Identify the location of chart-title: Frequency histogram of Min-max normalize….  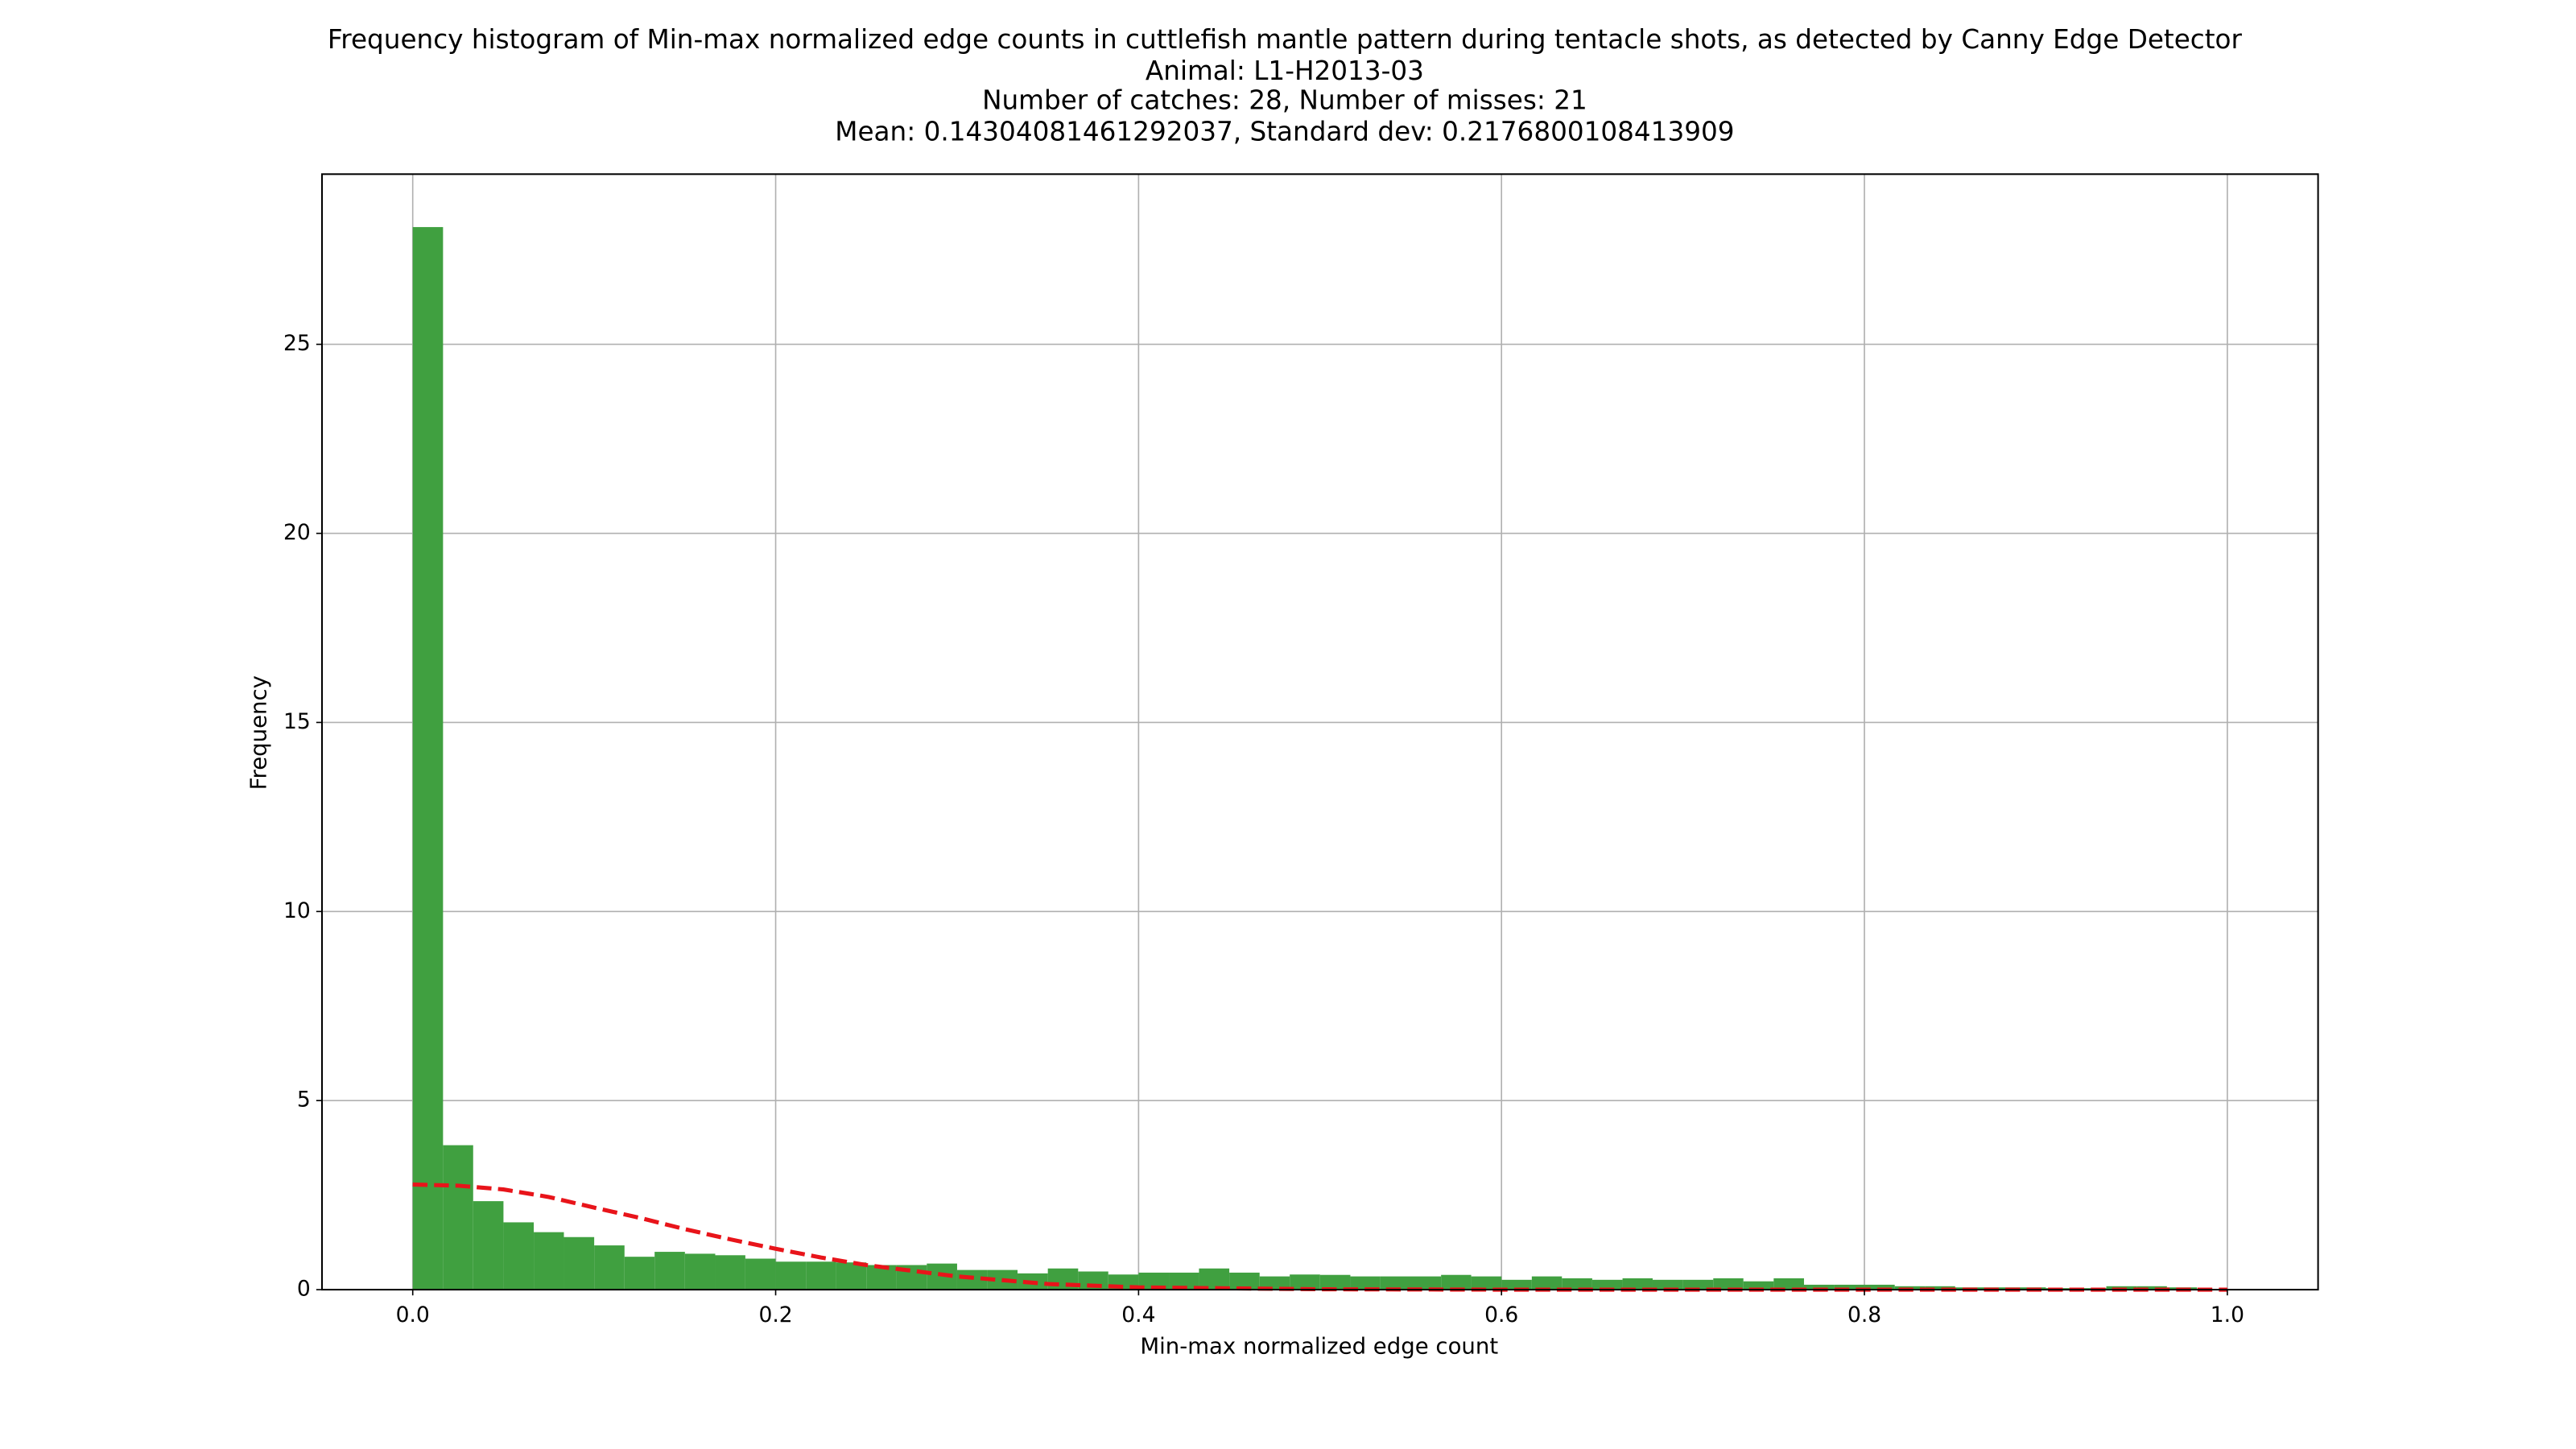
(1285, 39).